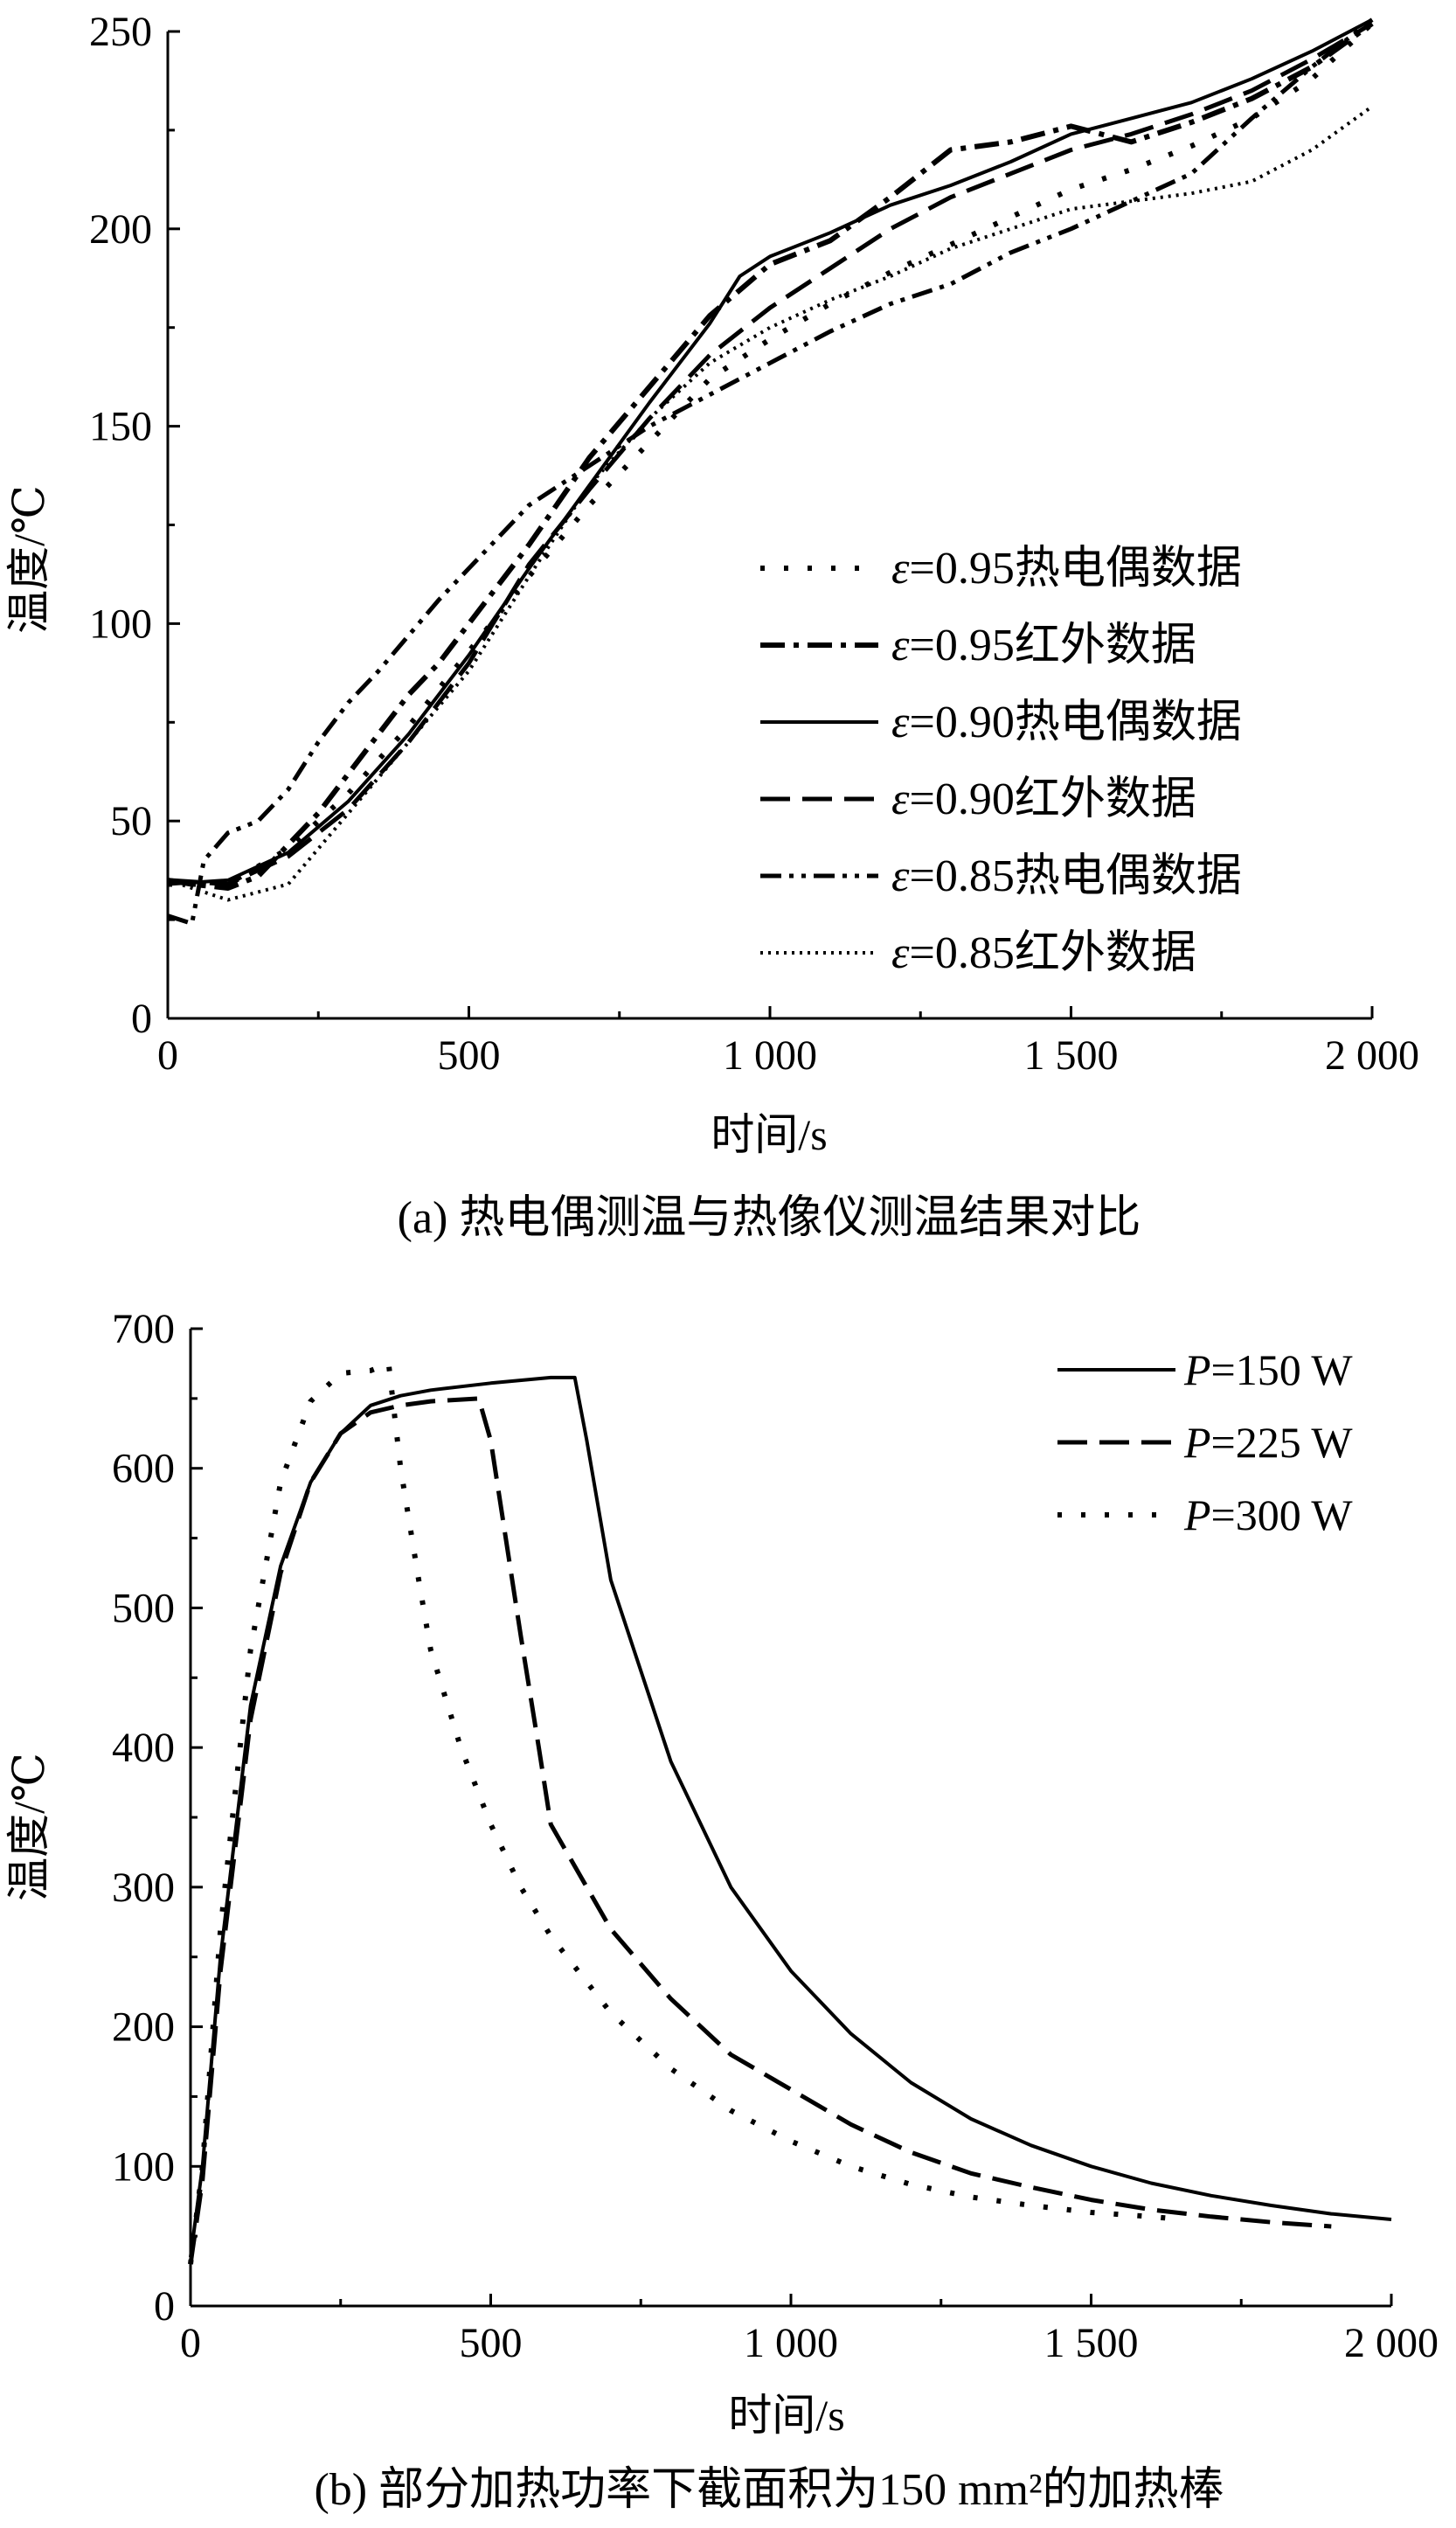 This screenshot has width=1456, height=2528. I want to click on legend-label: P=300 W, so click(1268, 1515).